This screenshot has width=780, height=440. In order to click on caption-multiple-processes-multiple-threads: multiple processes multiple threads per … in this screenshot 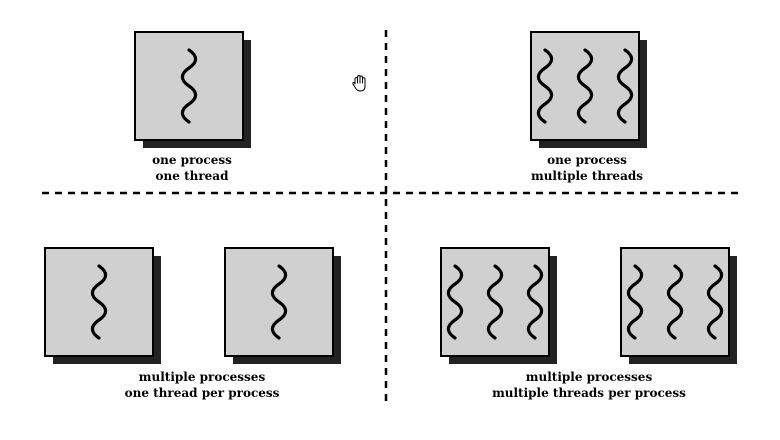, I will do `click(589, 385)`.